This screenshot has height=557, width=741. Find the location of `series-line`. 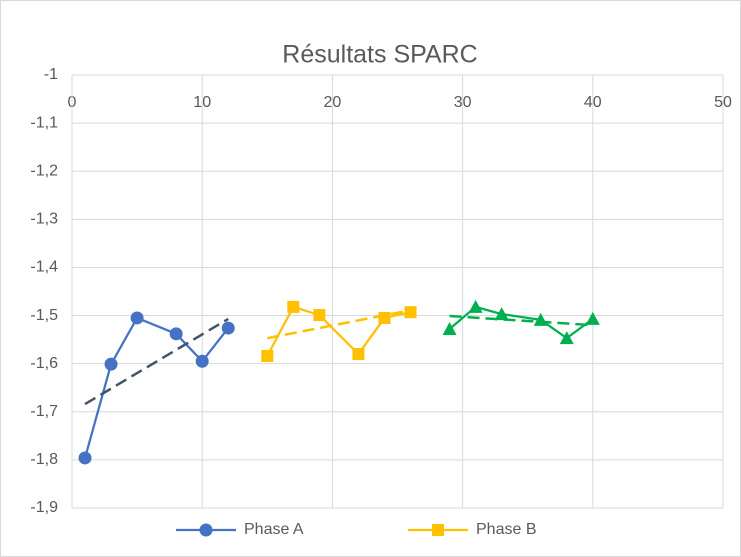

series-line is located at coordinates (156, 387).